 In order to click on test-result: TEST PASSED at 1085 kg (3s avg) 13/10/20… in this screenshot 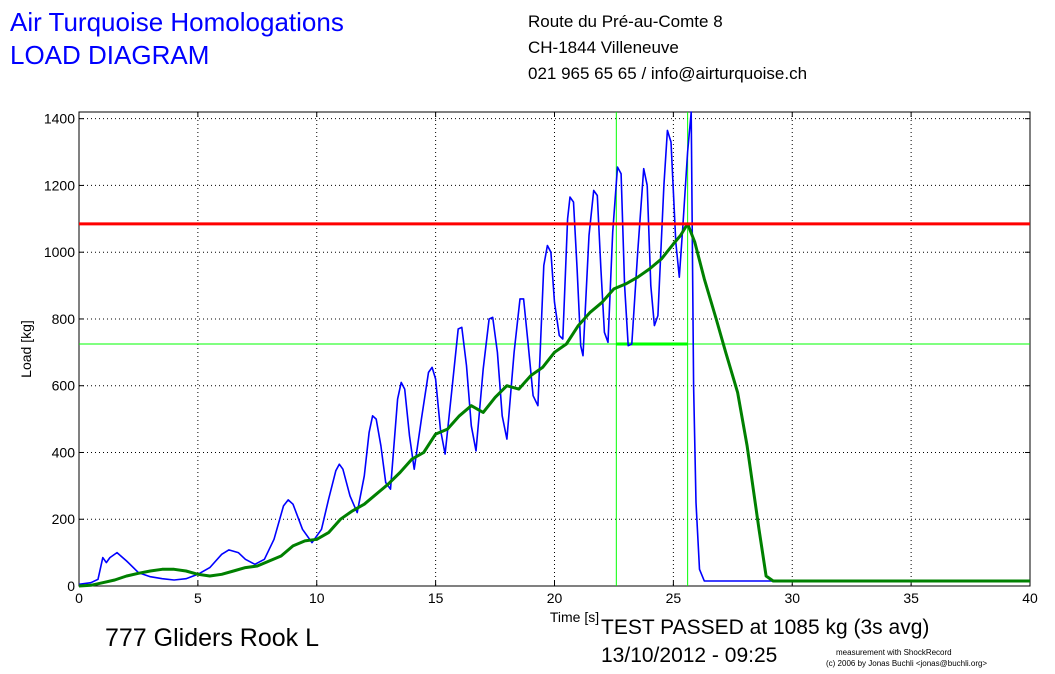, I will do `click(765, 642)`.